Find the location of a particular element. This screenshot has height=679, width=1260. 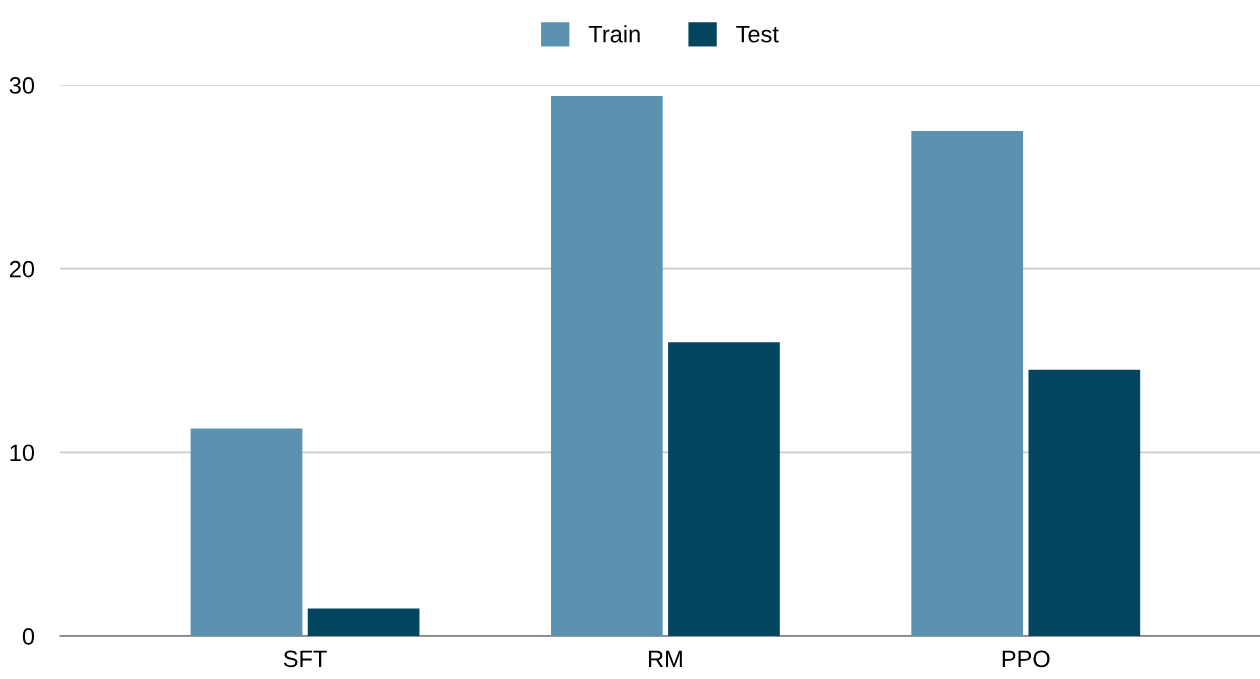

x-tick-label: PPO is located at coordinates (1026, 659).